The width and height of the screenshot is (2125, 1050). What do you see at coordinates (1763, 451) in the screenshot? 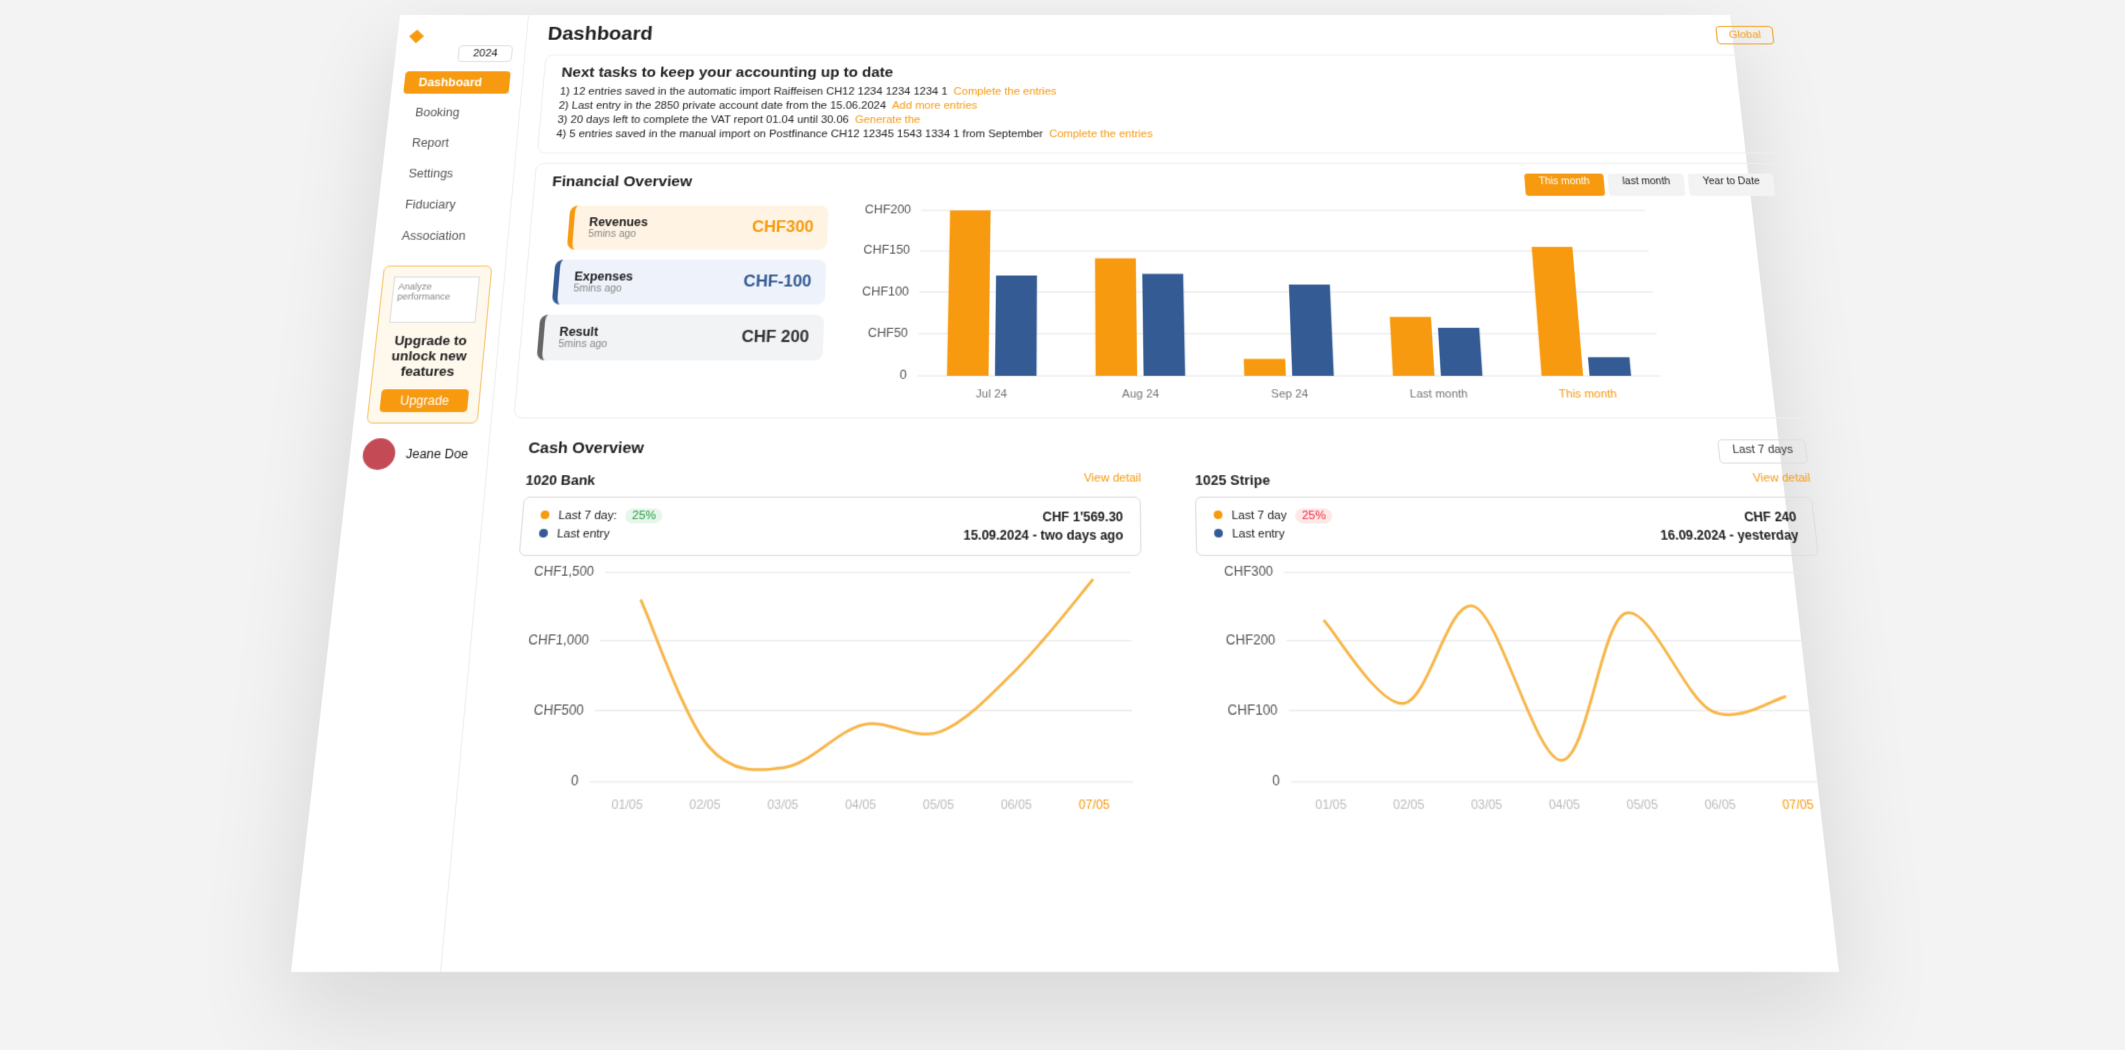
I see `period-select: Last 7 days` at bounding box center [1763, 451].